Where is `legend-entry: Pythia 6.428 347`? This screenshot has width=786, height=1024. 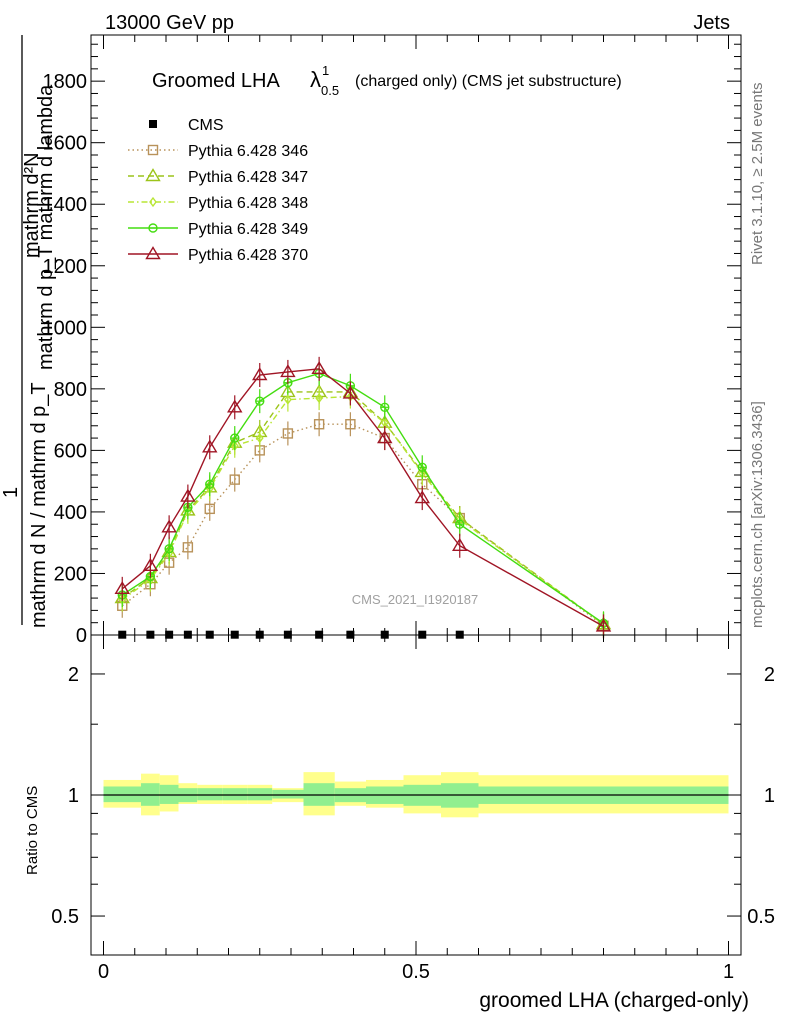 legend-entry: Pythia 6.428 347 is located at coordinates (218, 177).